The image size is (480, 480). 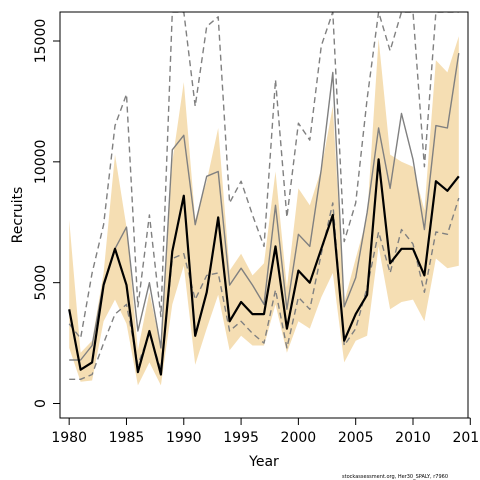 I want to click on y-tick-label: 15000, so click(x=41, y=41).